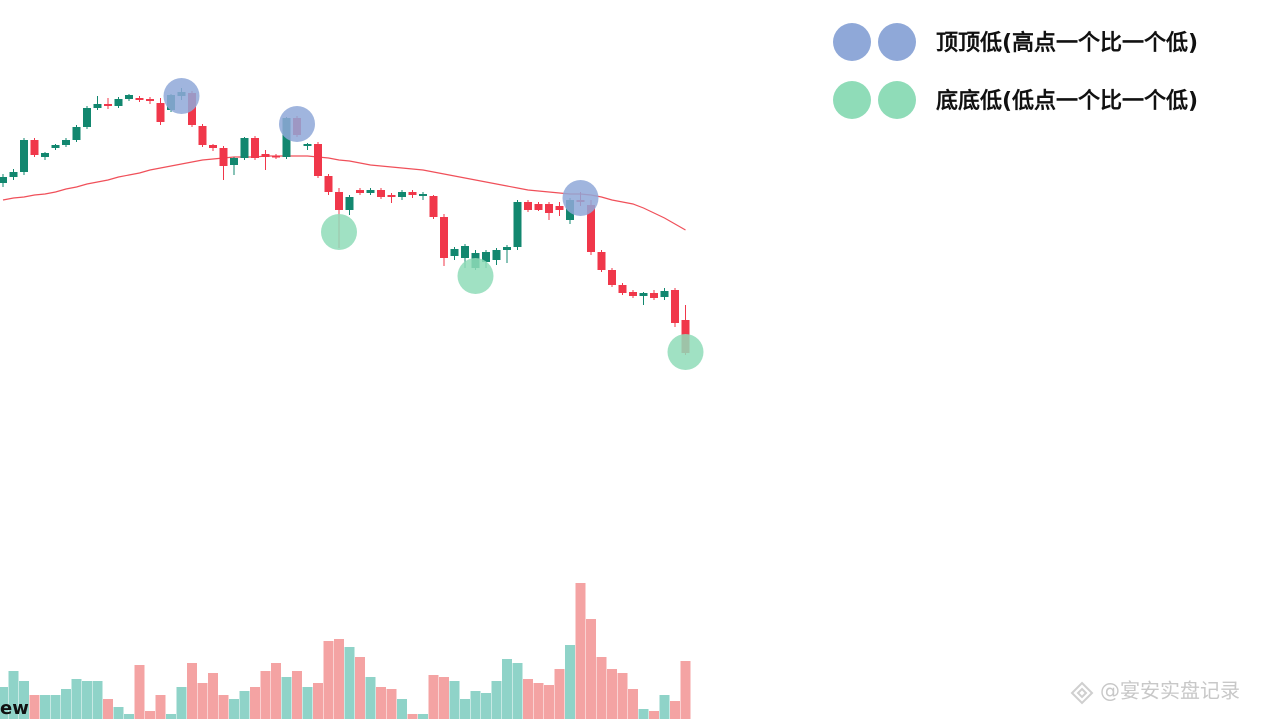  I want to click on watermark-icon, so click(1082, 693).